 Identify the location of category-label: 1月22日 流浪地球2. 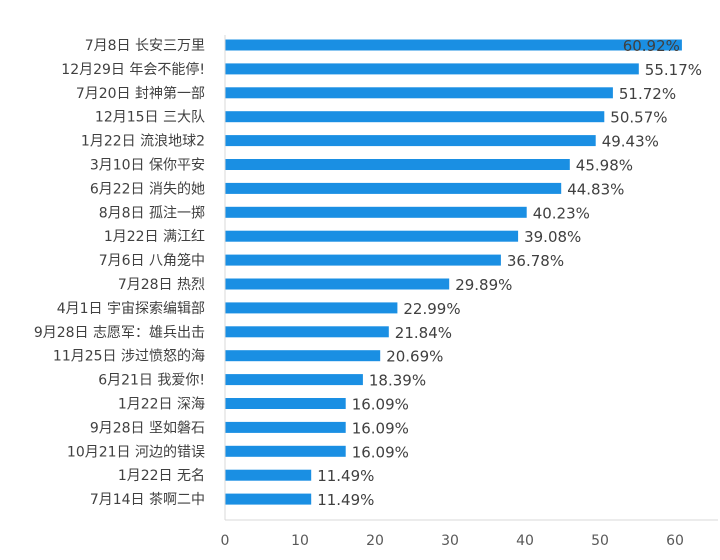
(143, 142).